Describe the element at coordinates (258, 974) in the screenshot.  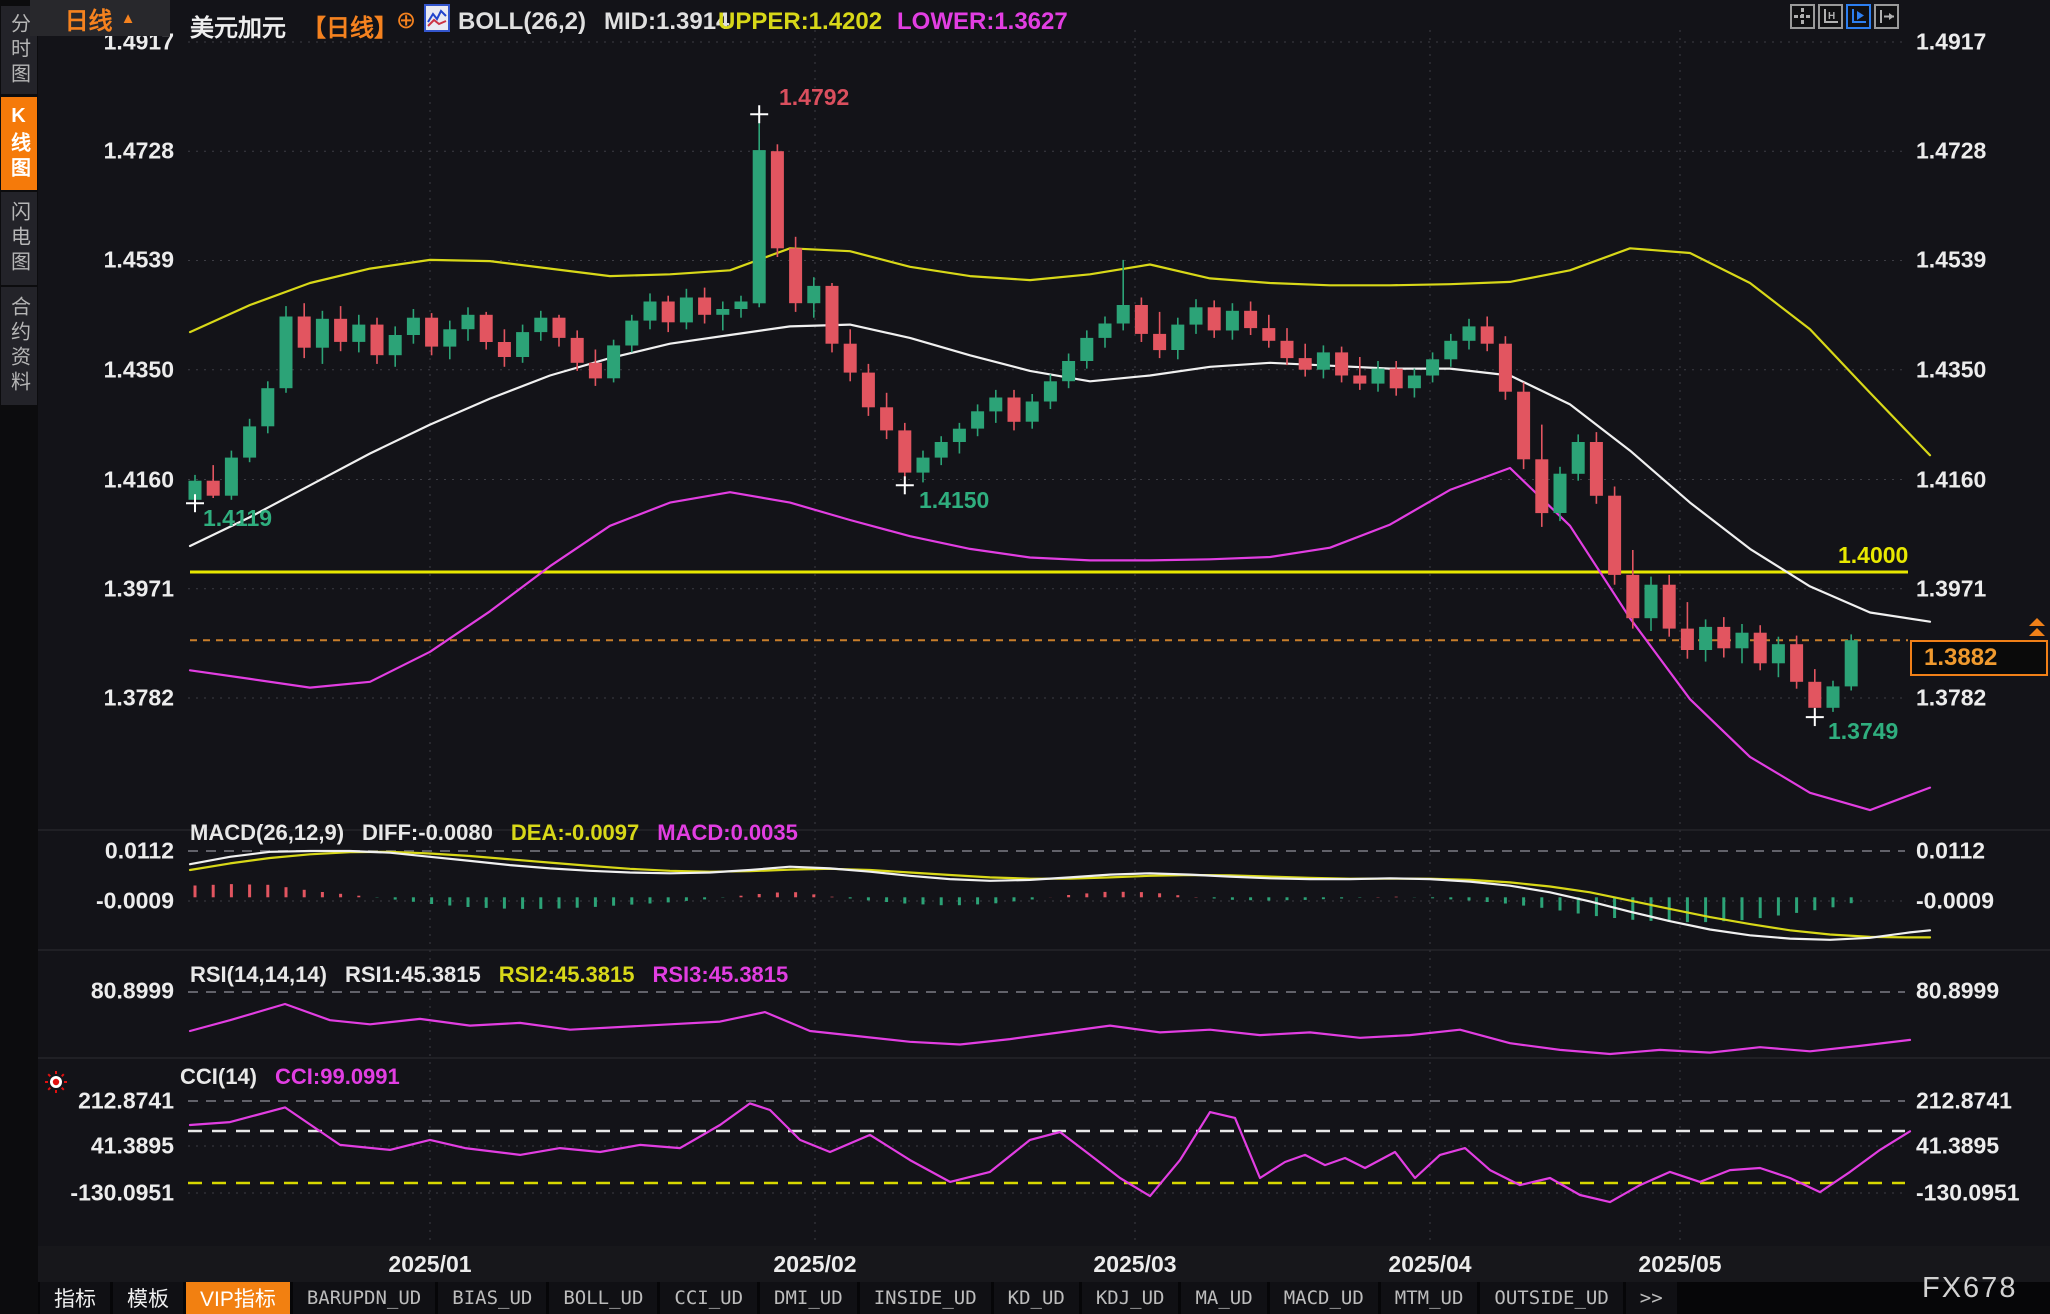
I see `rsi-title: RSI(14,14,14)` at that location.